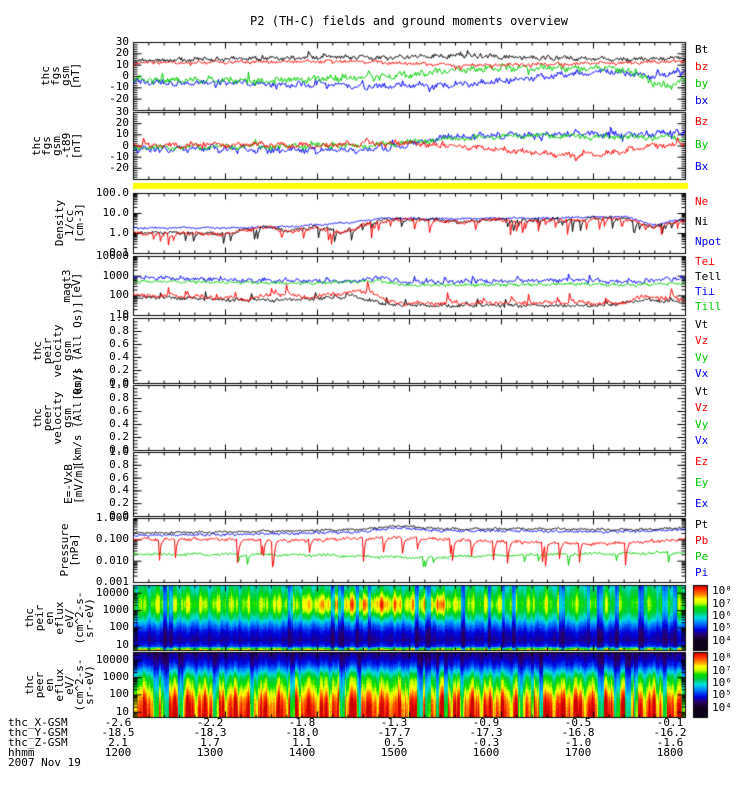  I want to click on xaxis-value: 1200, so click(118, 752).